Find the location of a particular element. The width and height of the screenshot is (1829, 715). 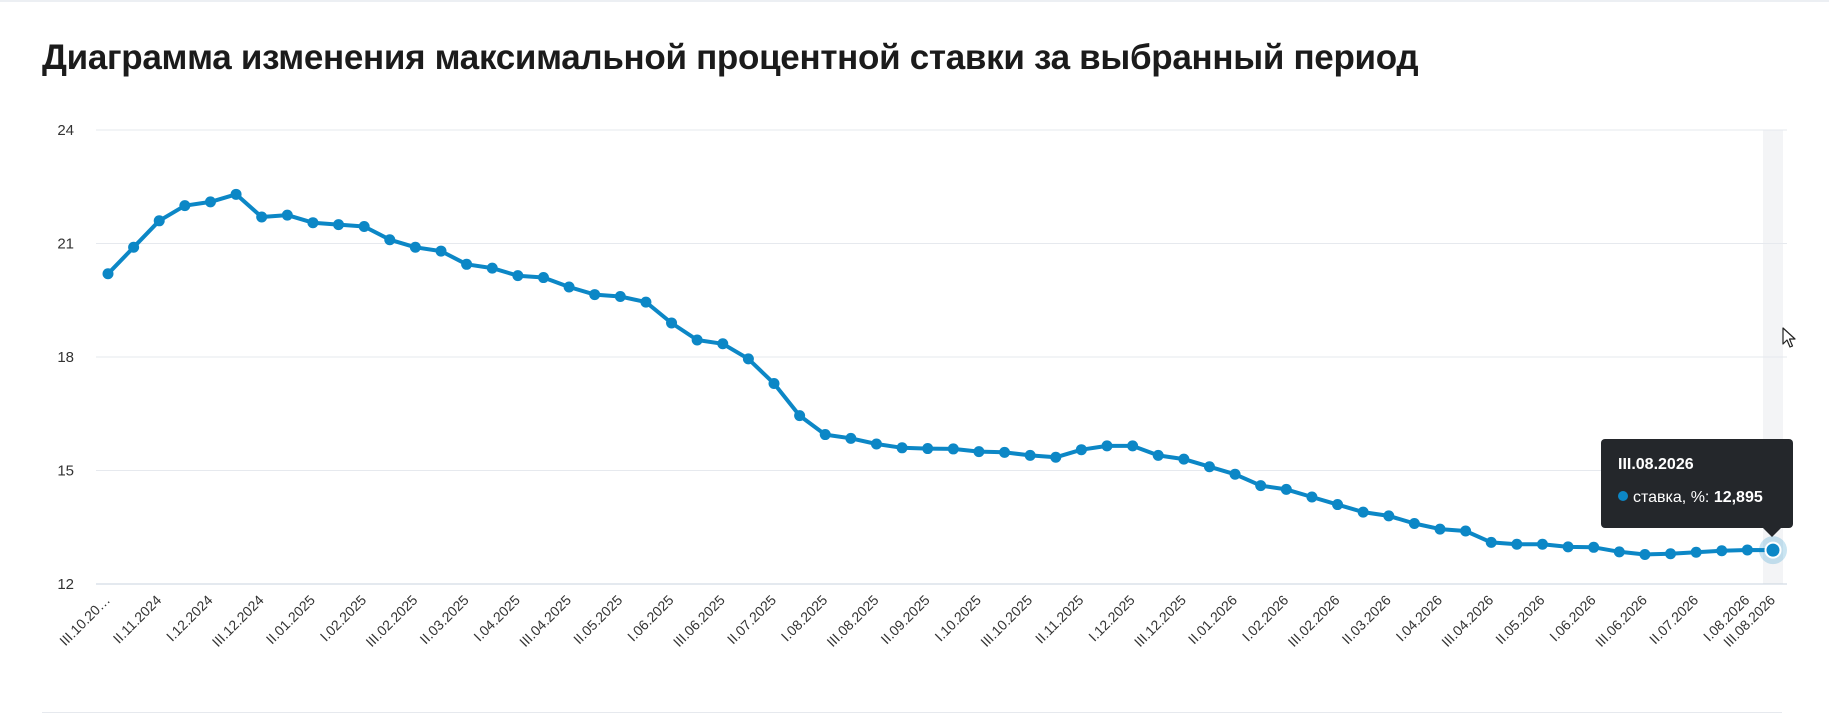

tooltip-row: ставка, %: 12,895 is located at coordinates (1705, 498).